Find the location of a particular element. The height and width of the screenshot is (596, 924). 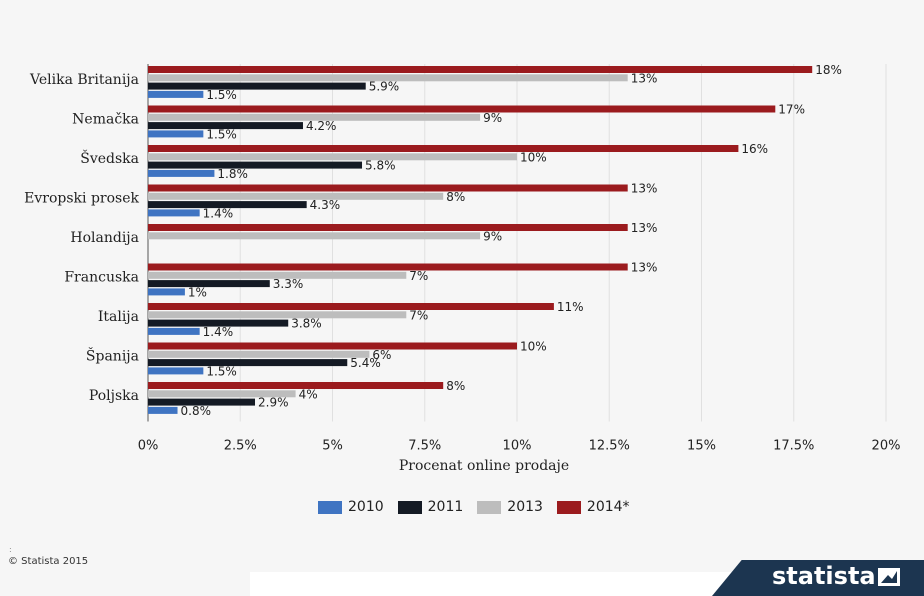

category-label: Holandija is located at coordinates (104, 238).